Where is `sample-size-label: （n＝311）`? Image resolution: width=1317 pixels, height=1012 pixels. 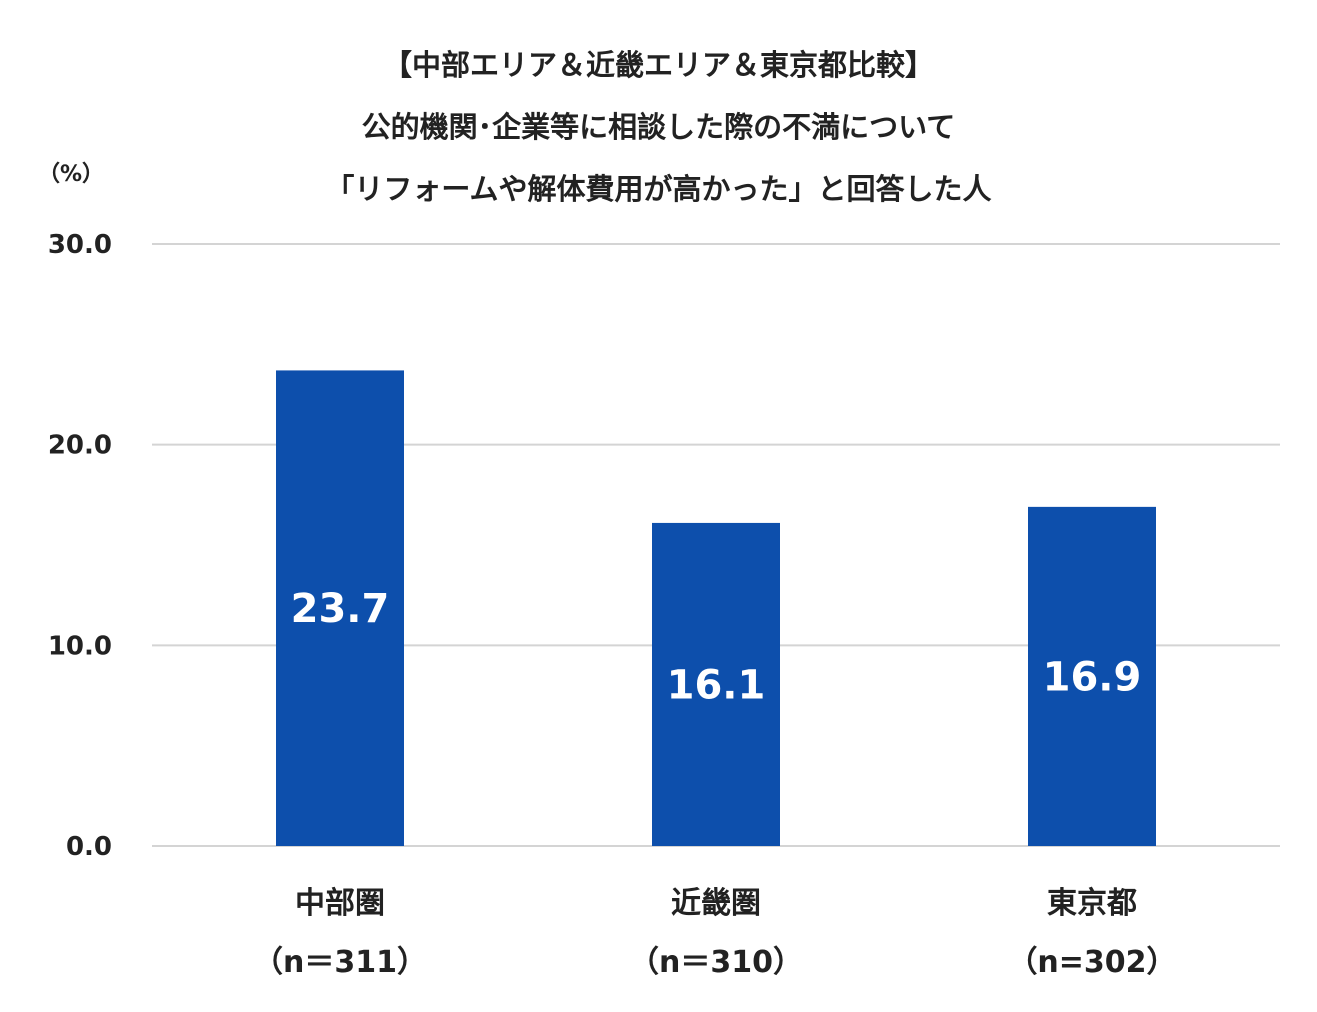
sample-size-label: （n＝311） is located at coordinates (340, 962).